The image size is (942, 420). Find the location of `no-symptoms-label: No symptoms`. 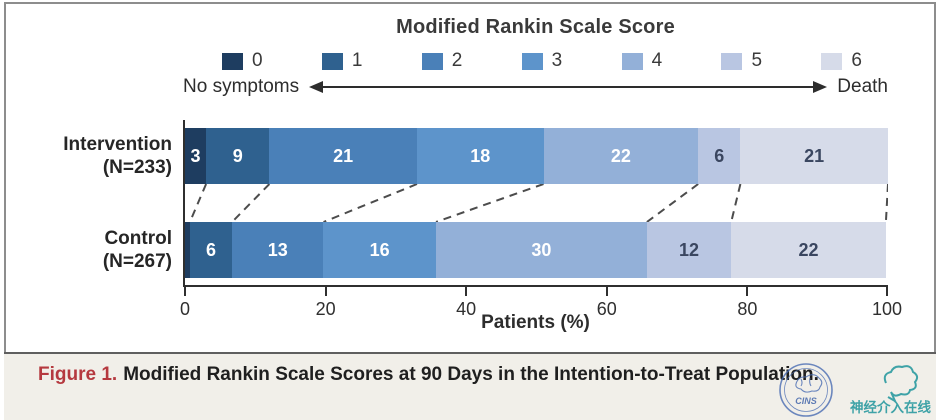

no-symptoms-label: No symptoms is located at coordinates (241, 86).